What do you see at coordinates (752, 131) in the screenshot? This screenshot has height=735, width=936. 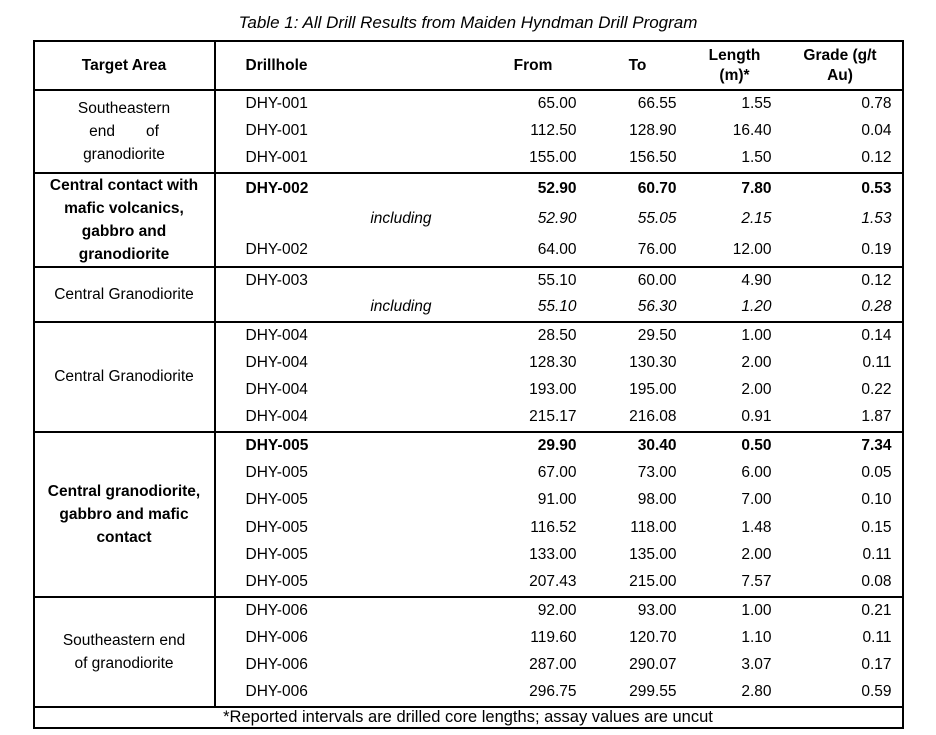 I see `length-cell: 16.40` at bounding box center [752, 131].